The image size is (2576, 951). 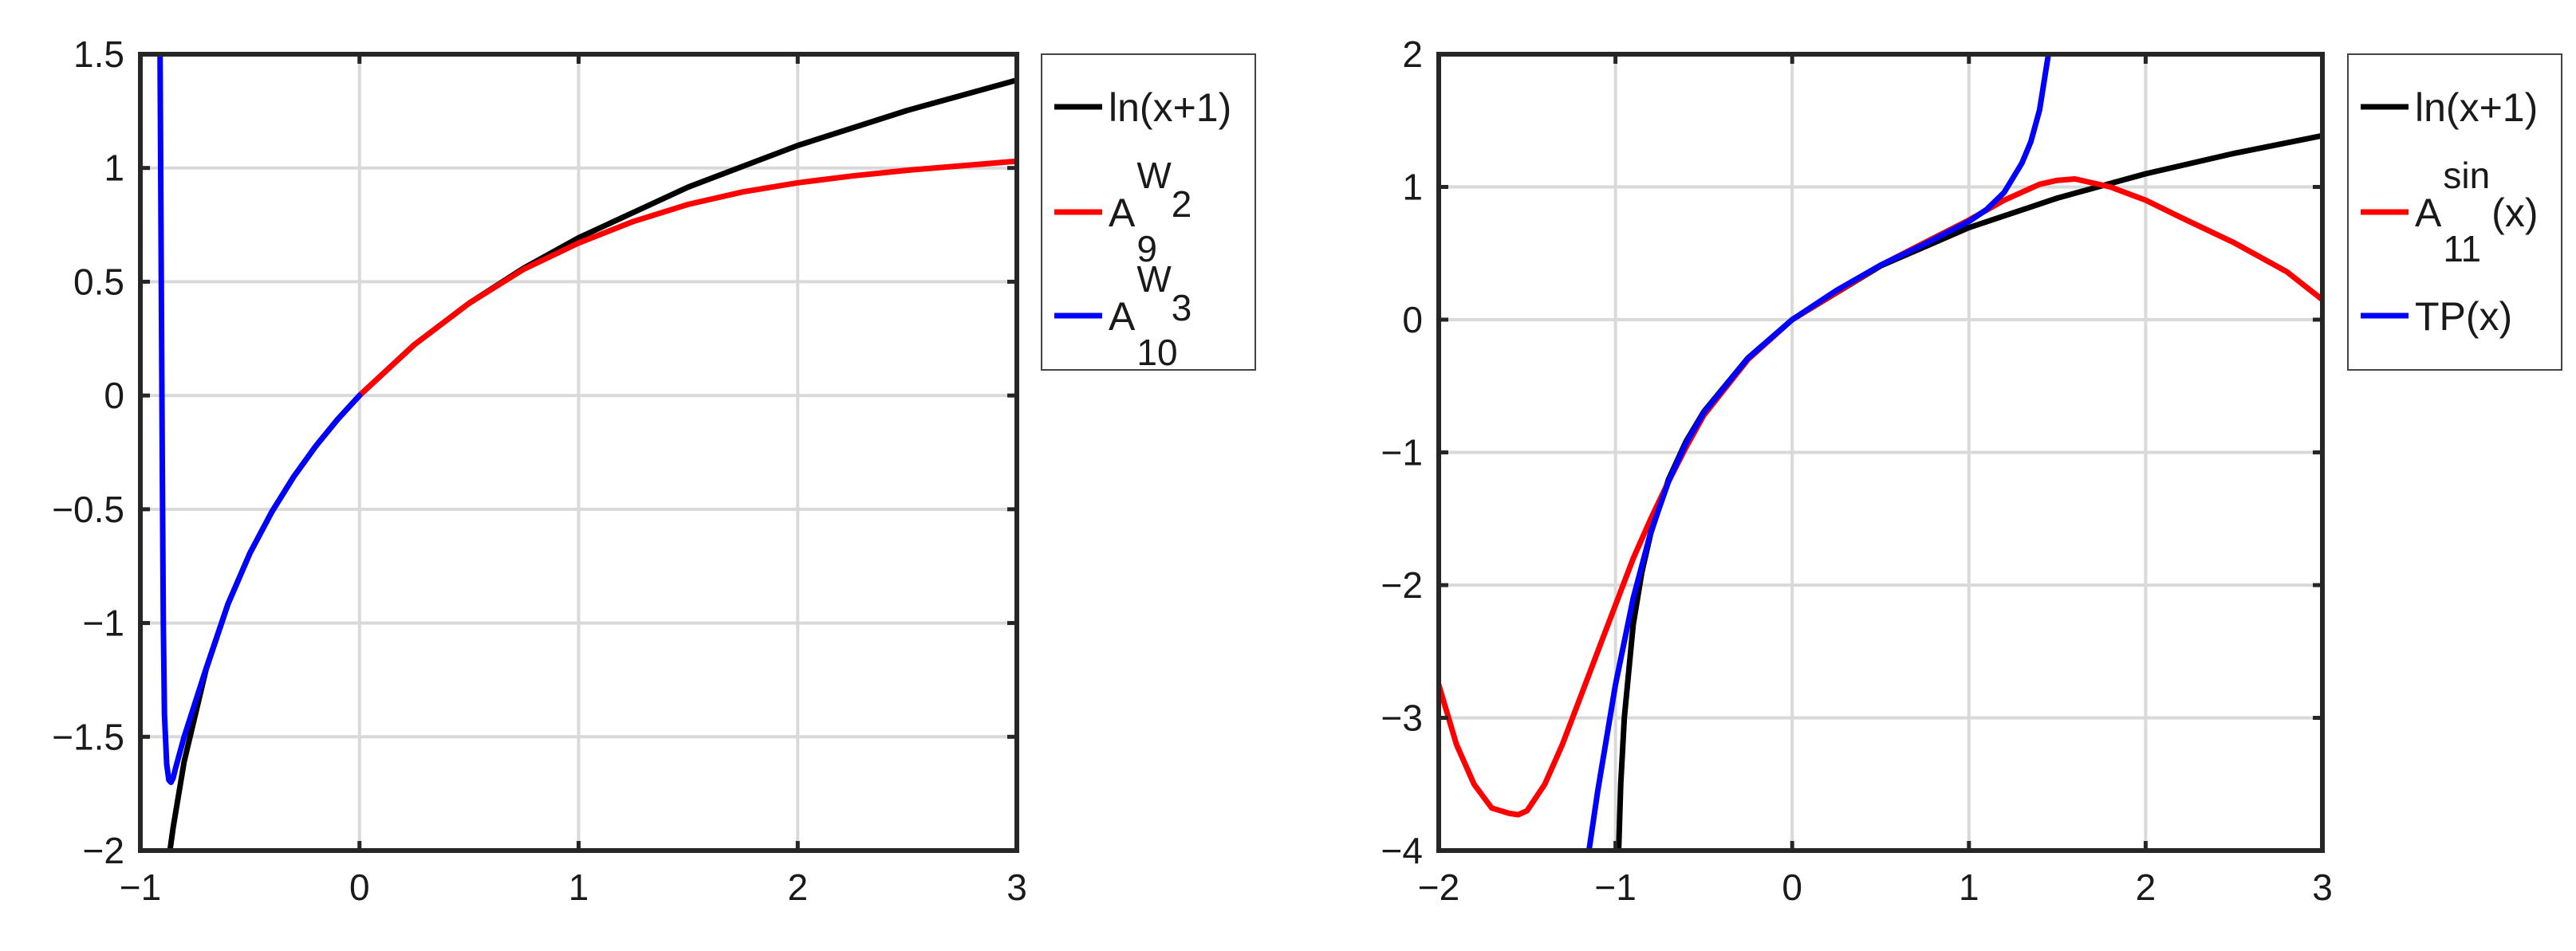 I want to click on legend-subscript: 9, so click(x=1146, y=248).